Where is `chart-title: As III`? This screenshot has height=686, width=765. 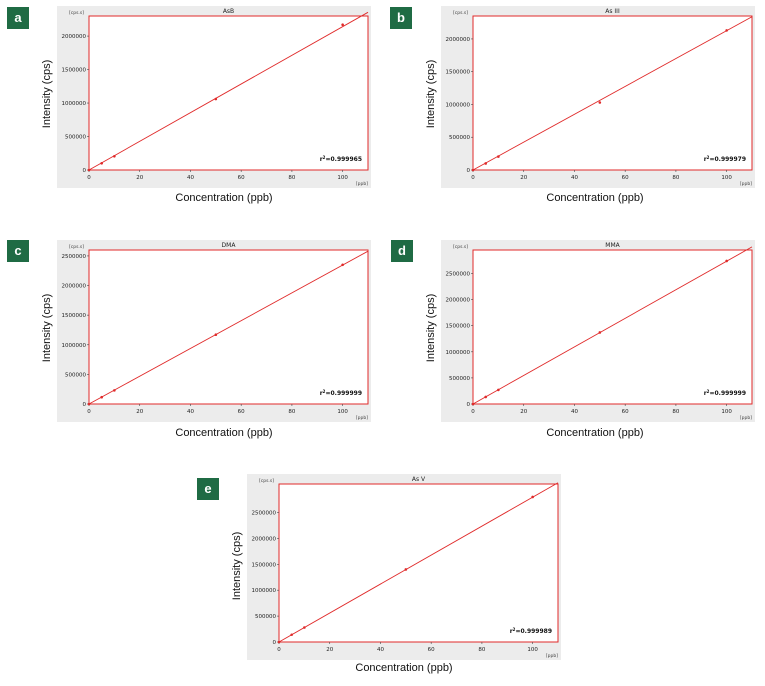 chart-title: As III is located at coordinates (612, 11).